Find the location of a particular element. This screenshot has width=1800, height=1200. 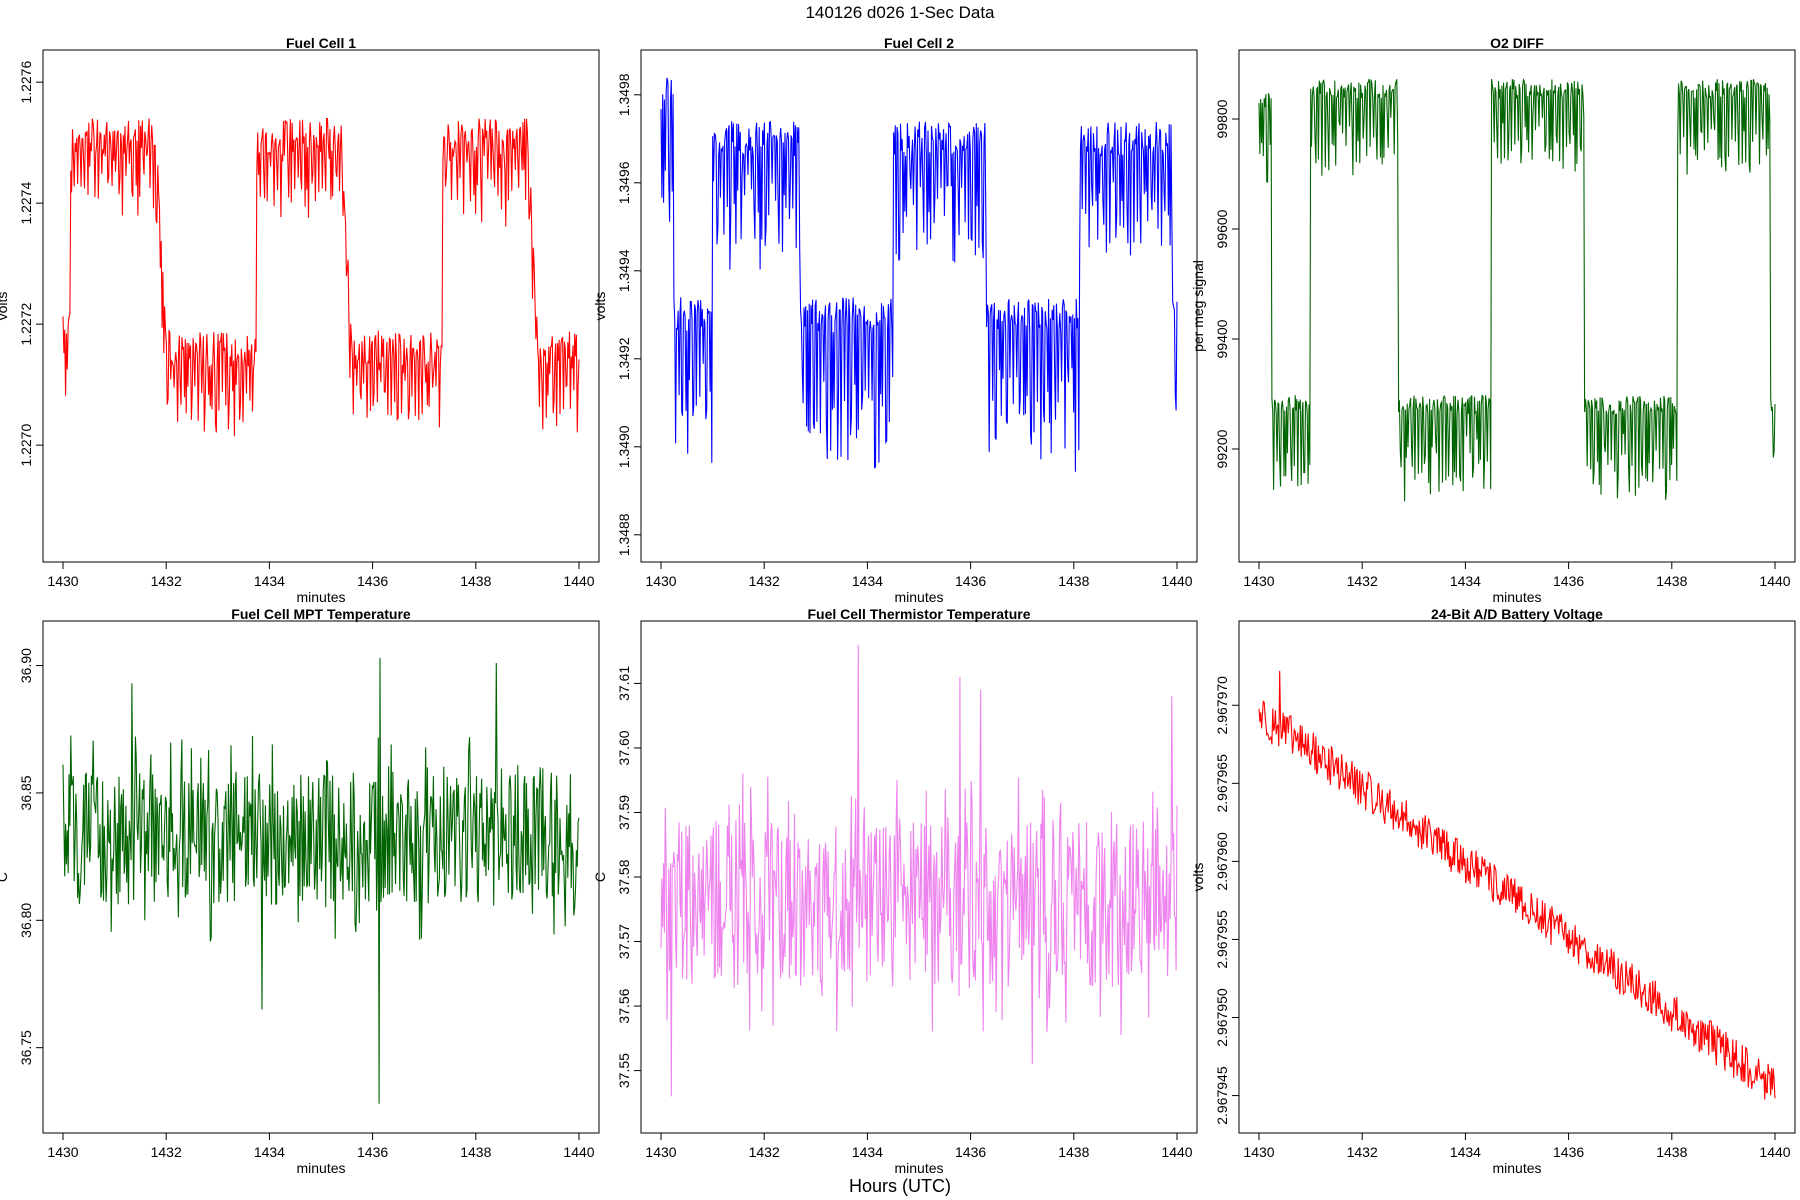

y-tick-label: 1.3492 is located at coordinates (624, 358).